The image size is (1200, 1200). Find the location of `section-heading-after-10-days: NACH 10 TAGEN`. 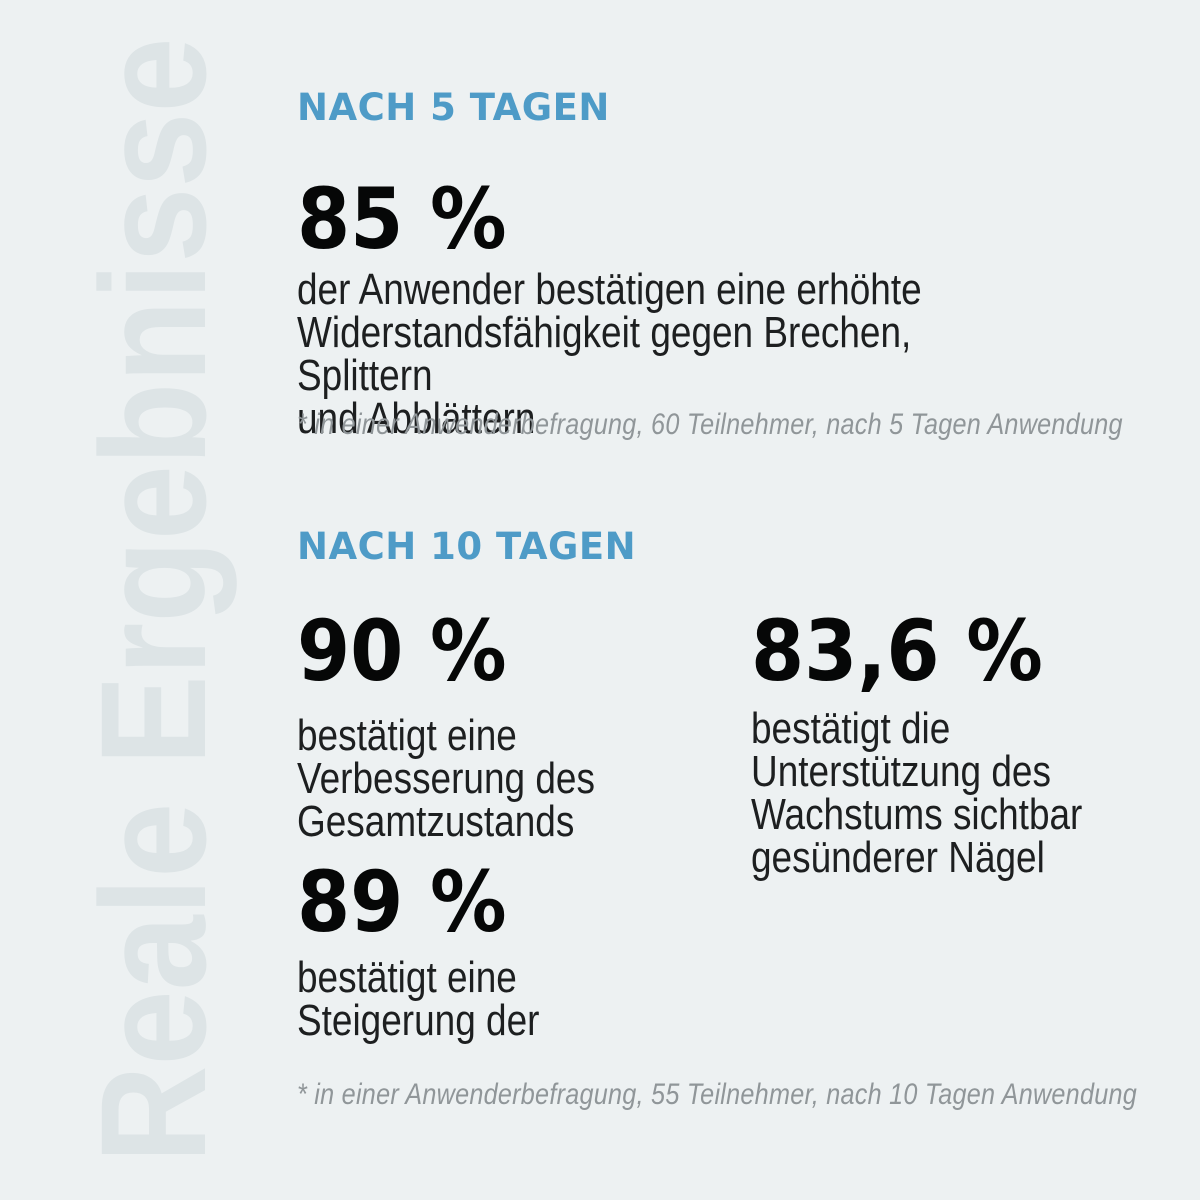

section-heading-after-10-days: NACH 10 TAGEN is located at coordinates (467, 546).